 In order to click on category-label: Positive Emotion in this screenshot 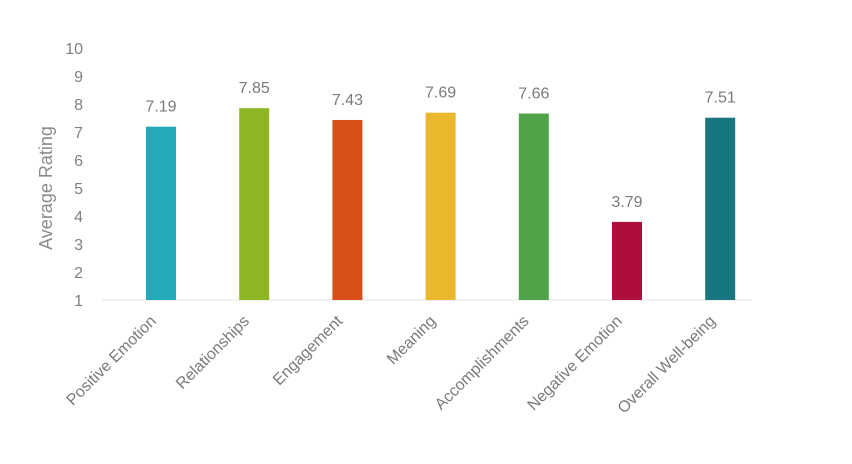, I will do `click(112, 361)`.